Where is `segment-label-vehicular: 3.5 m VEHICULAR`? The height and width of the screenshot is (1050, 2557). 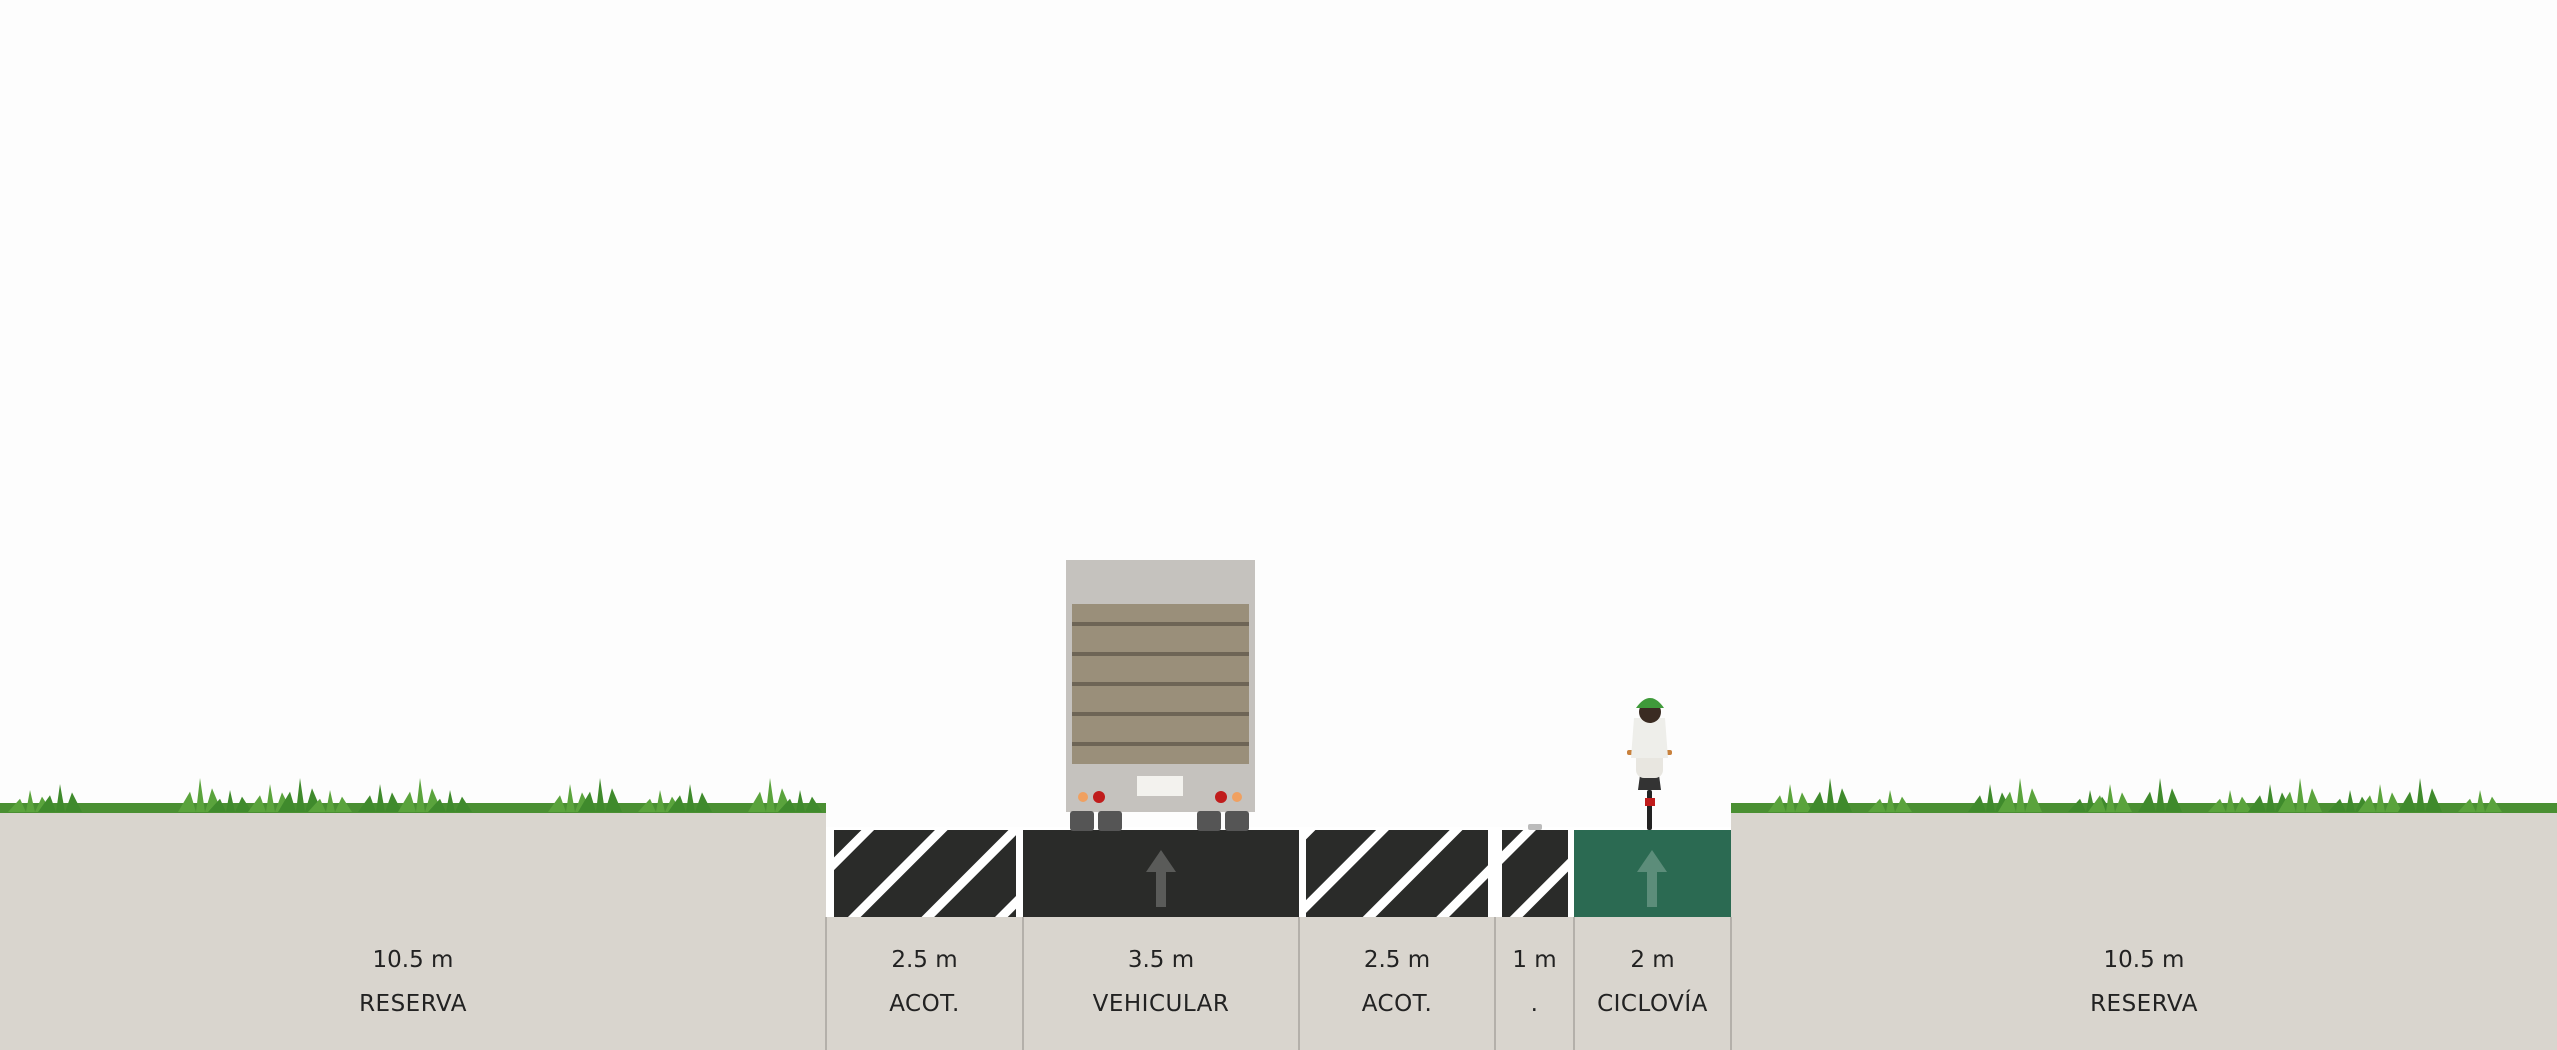
segment-label-vehicular: 3.5 m VEHICULAR is located at coordinates (1161, 983).